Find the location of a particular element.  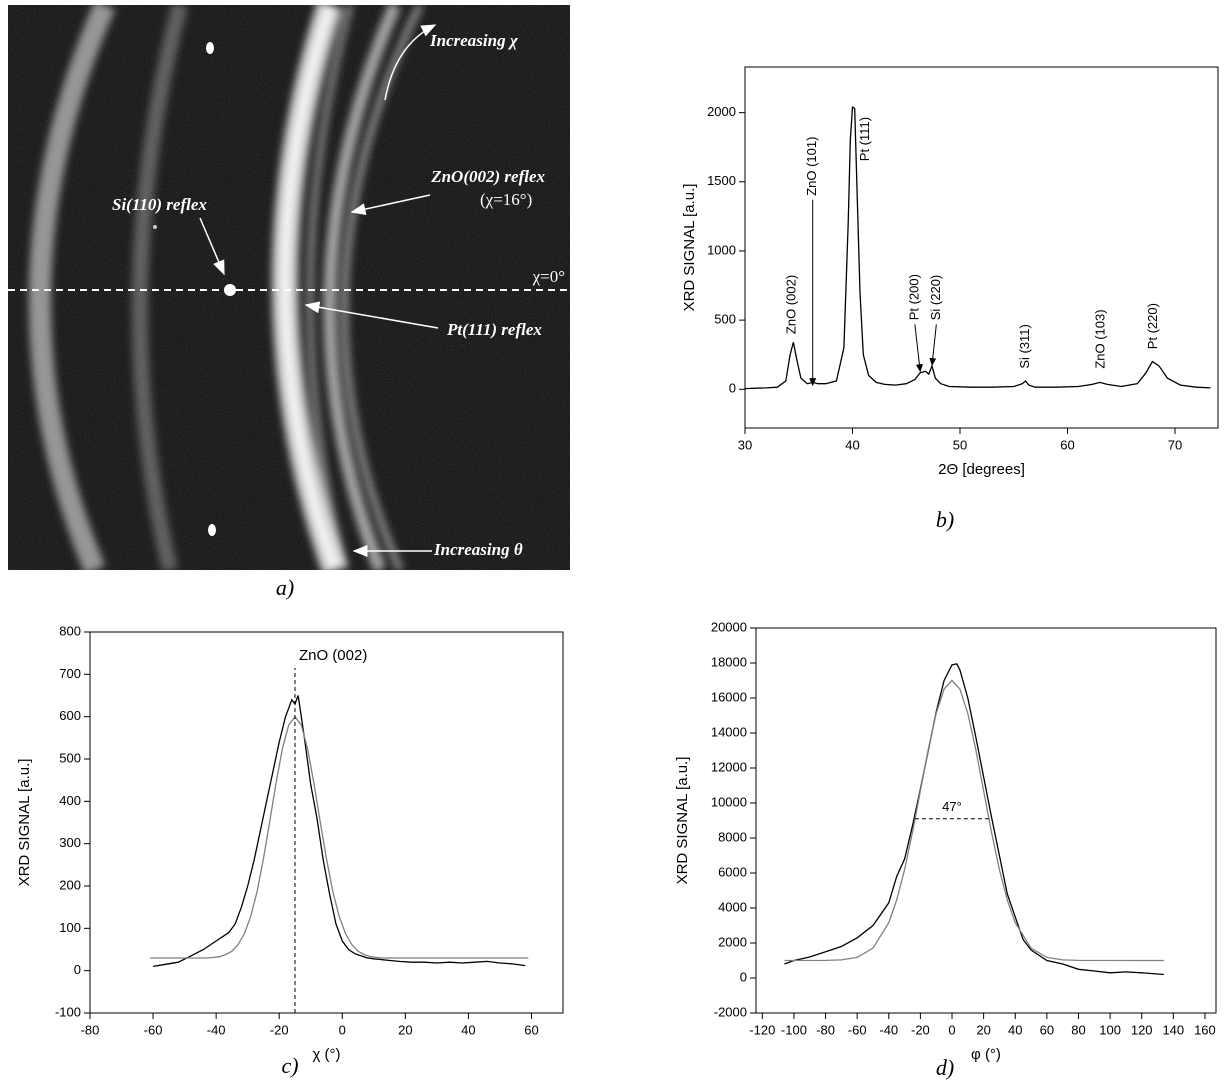

peak-arrow is located at coordinates (918, 348).